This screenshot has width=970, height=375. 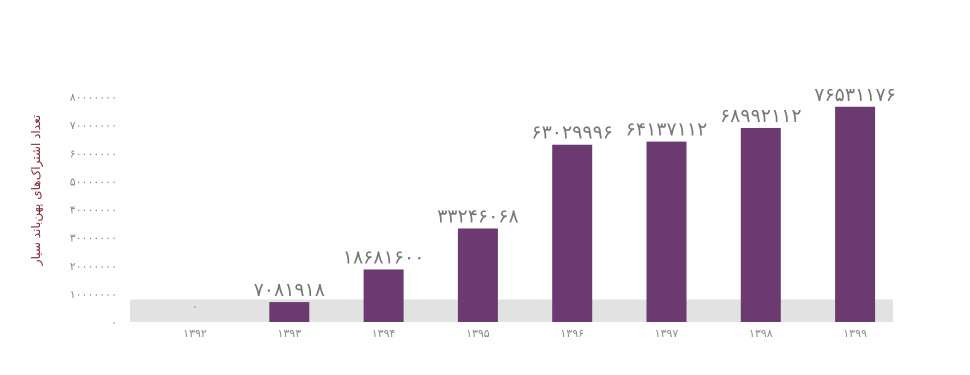 I want to click on data-label: ۶۳۰۲۹۹۹۶, so click(x=572, y=133).